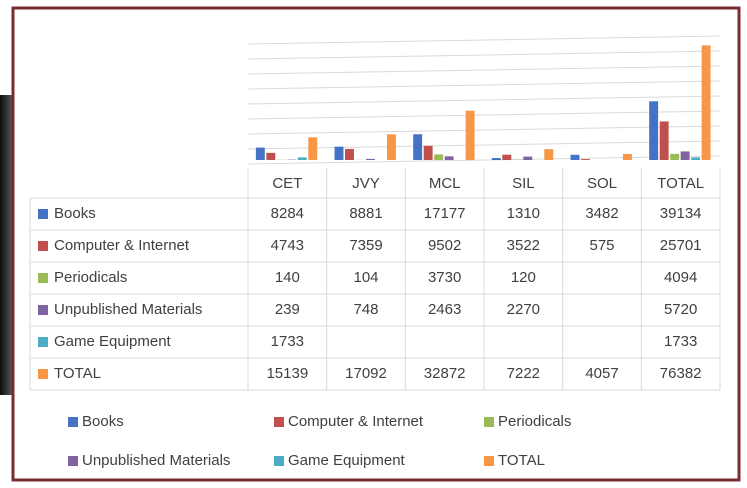 This screenshot has height=488, width=747. I want to click on table-value: 4743, so click(287, 245).